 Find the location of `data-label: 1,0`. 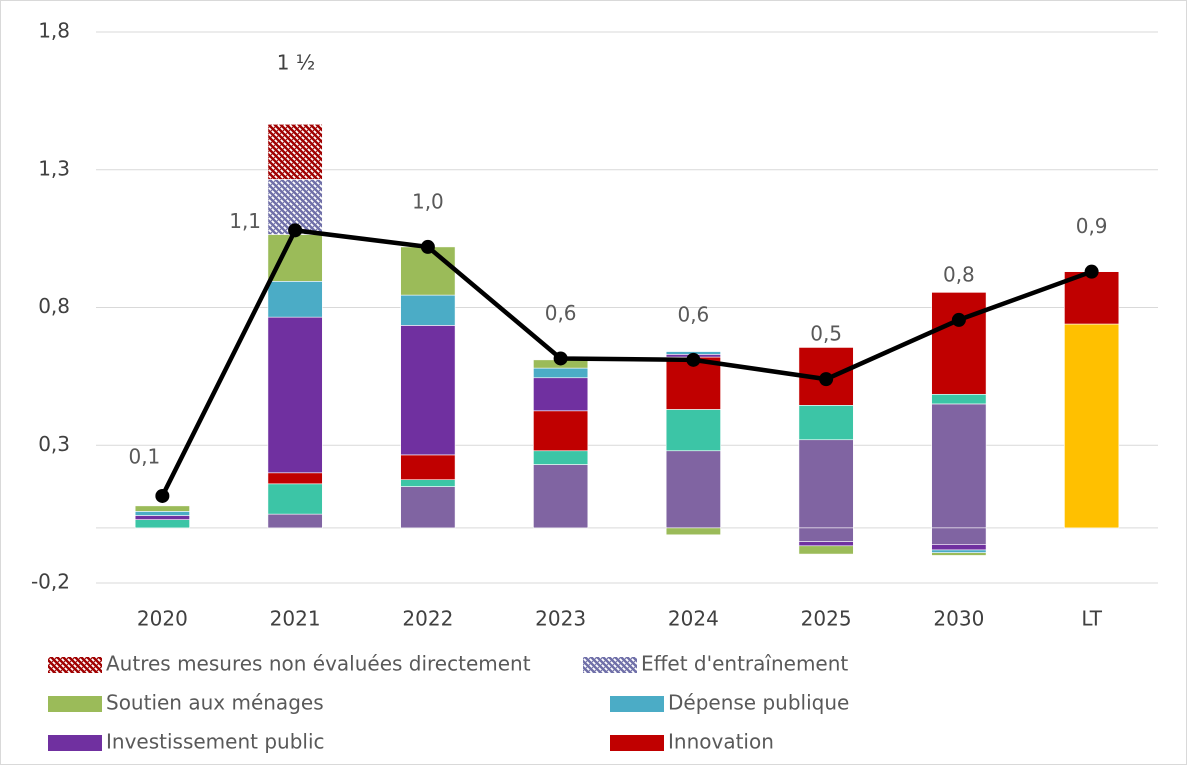

data-label: 1,0 is located at coordinates (428, 201).